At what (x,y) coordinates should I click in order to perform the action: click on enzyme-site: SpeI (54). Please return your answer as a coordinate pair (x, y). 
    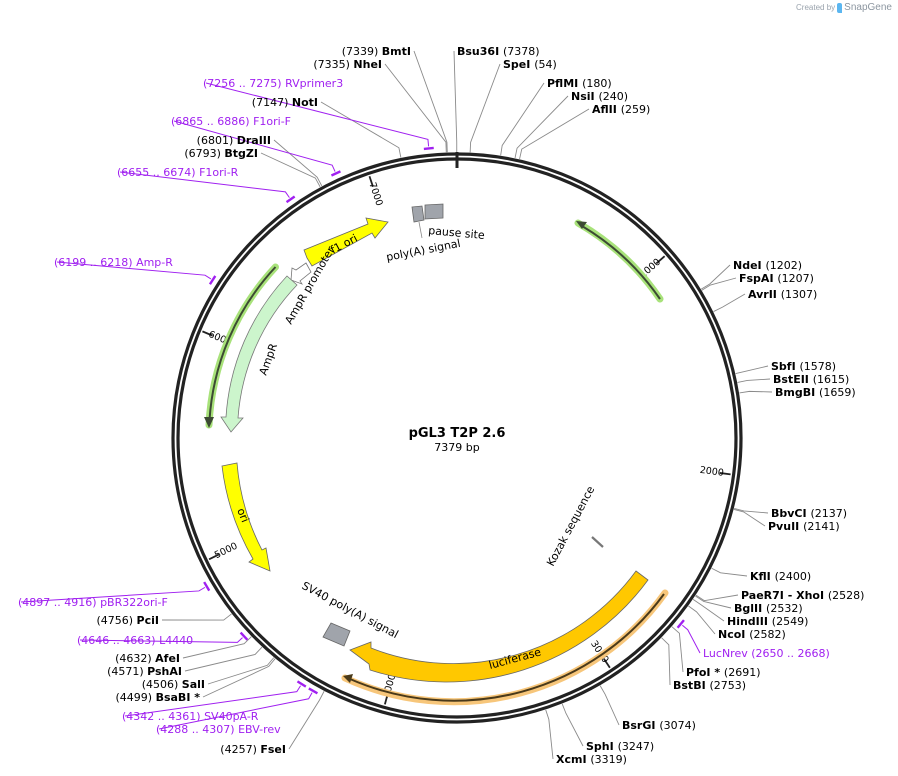
    Looking at the image, I should click on (530, 64).